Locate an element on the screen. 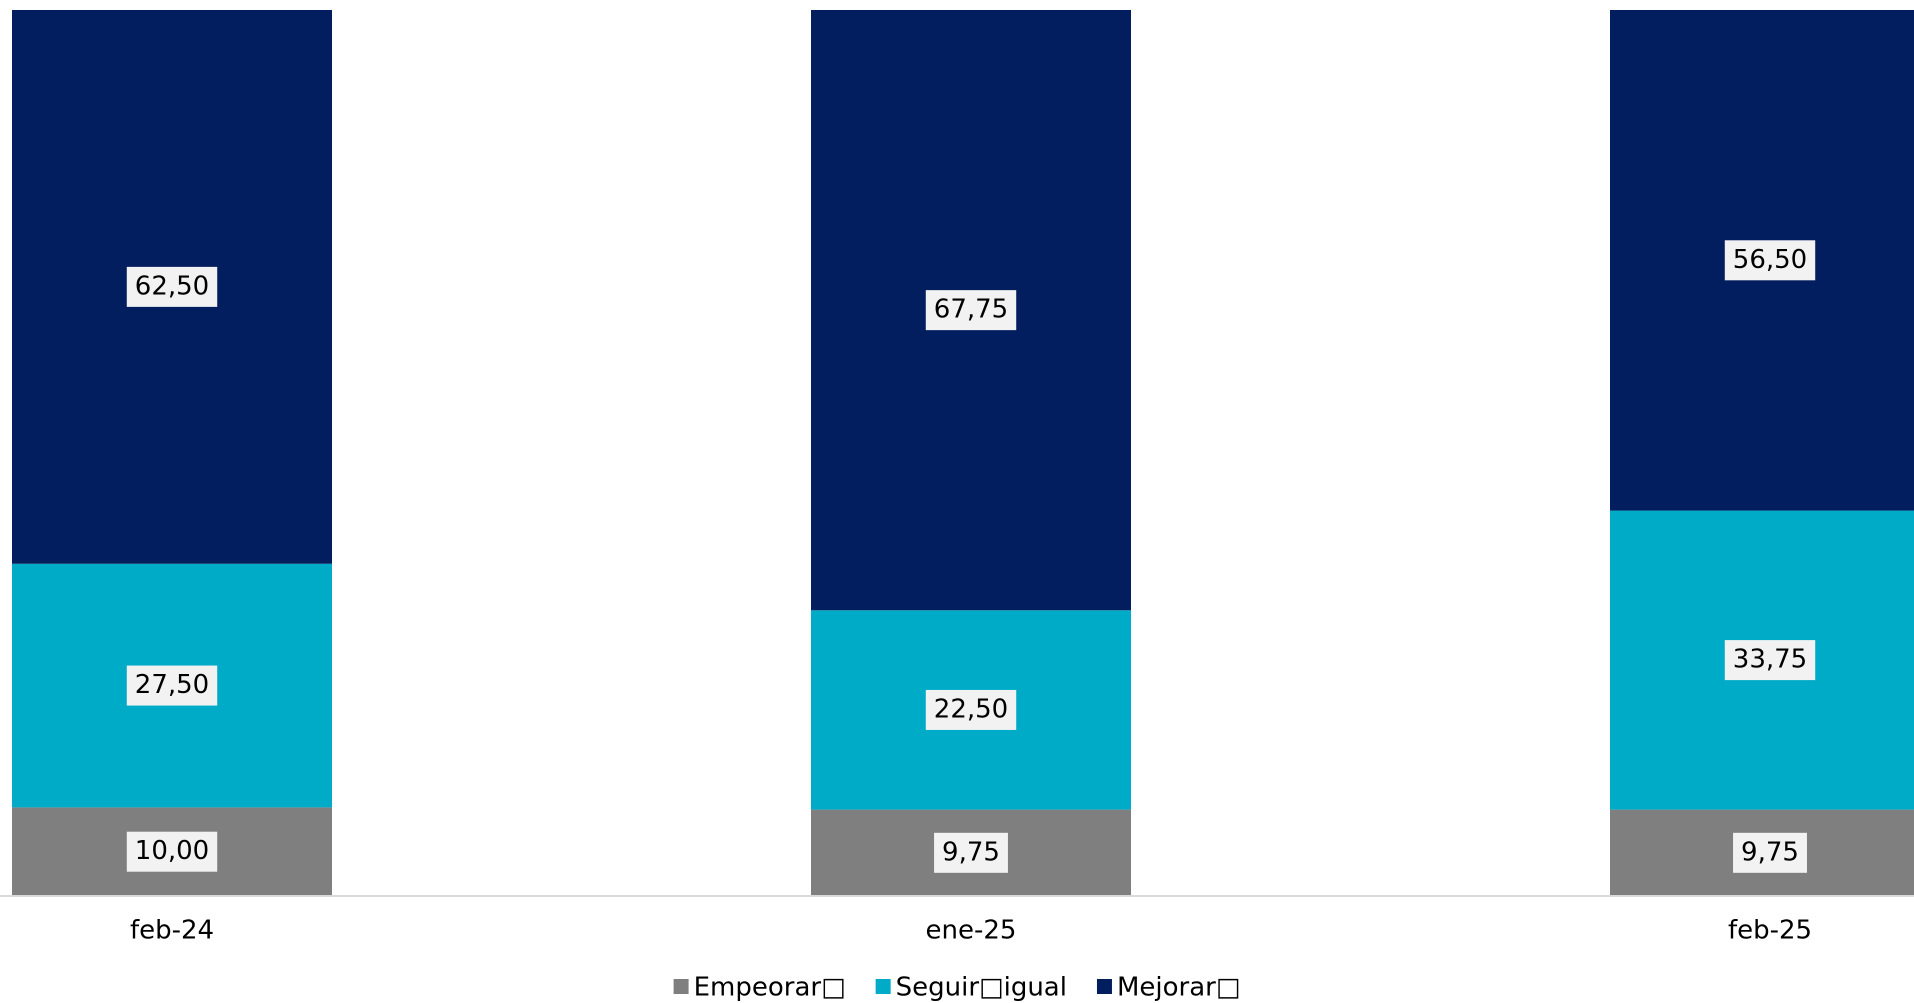 The width and height of the screenshot is (1914, 1003). legend-label: Seguir□igual is located at coordinates (981, 988).